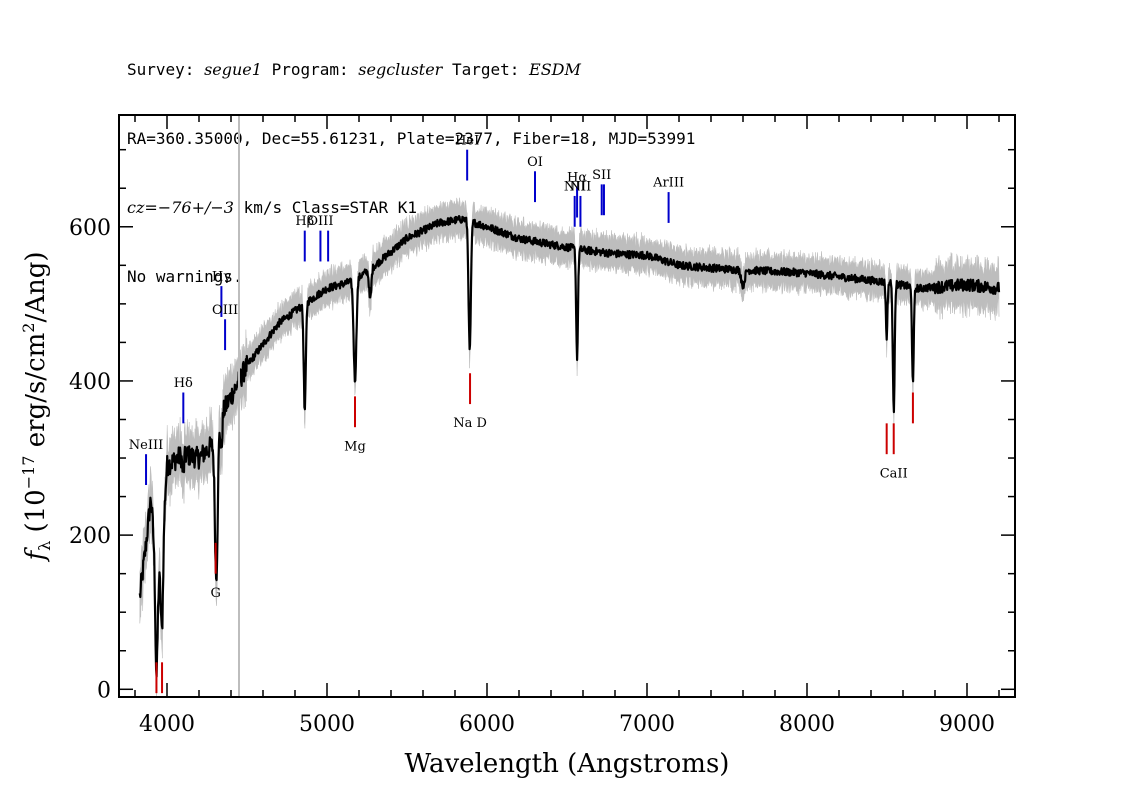 Image resolution: width=1134 pixels, height=810 pixels. Describe the element at coordinates (601, 175) in the screenshot. I see `emission-line-label: SII` at that location.